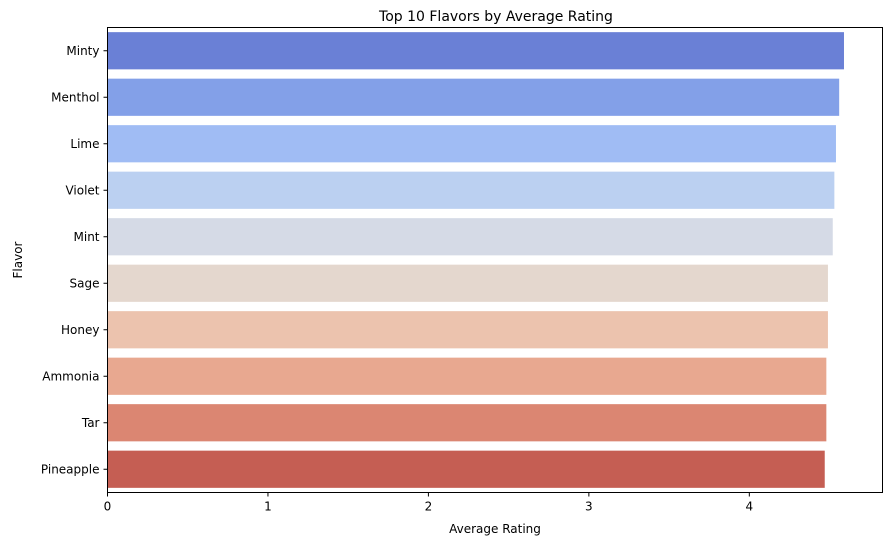 Image resolution: width=892 pixels, height=545 pixels. I want to click on bar-honey, so click(467, 330).